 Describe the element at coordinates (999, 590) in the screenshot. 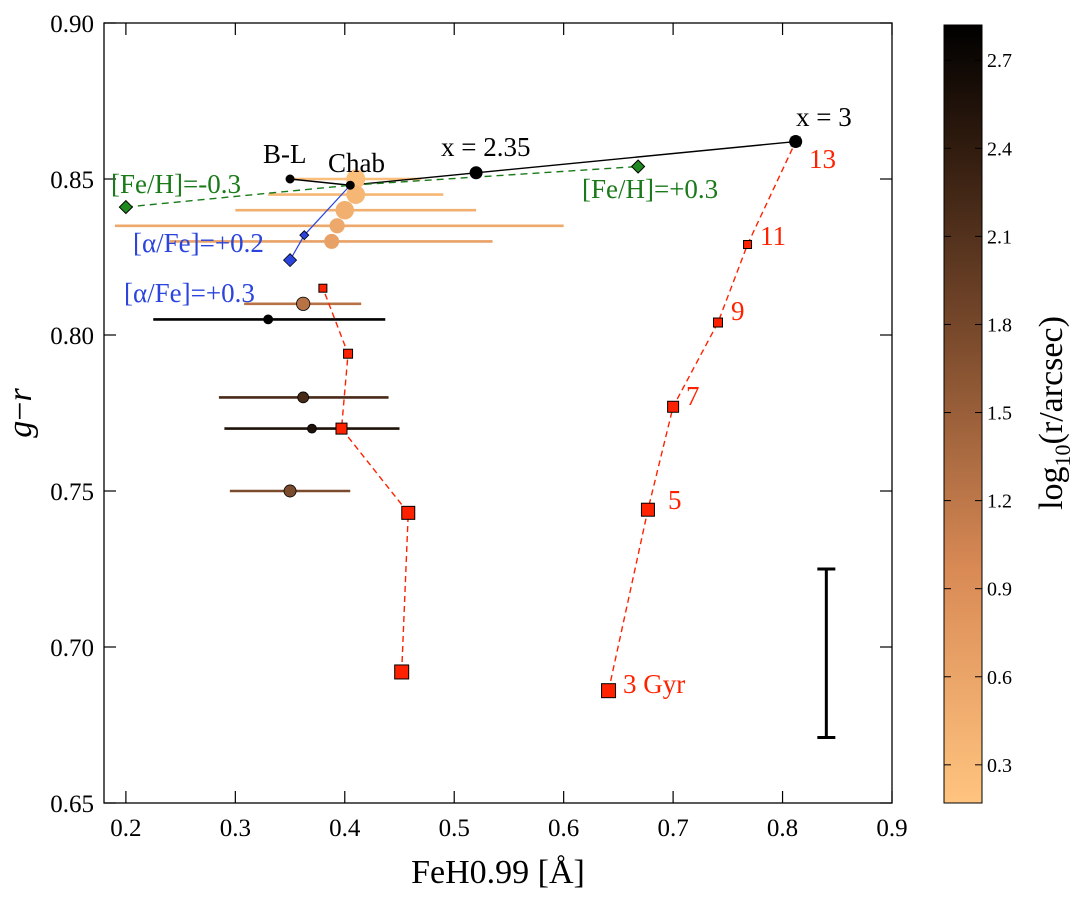

I see `cb-tick-label-2: 0.9` at that location.